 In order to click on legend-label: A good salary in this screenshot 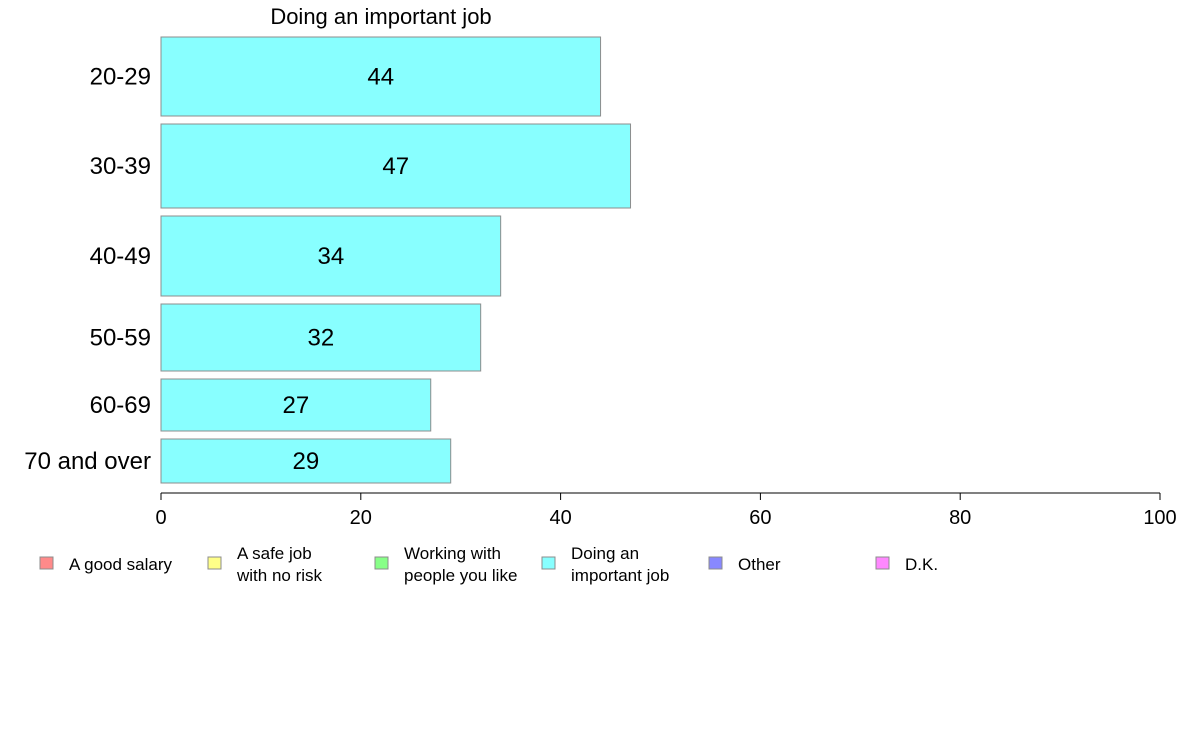, I will do `click(121, 564)`.